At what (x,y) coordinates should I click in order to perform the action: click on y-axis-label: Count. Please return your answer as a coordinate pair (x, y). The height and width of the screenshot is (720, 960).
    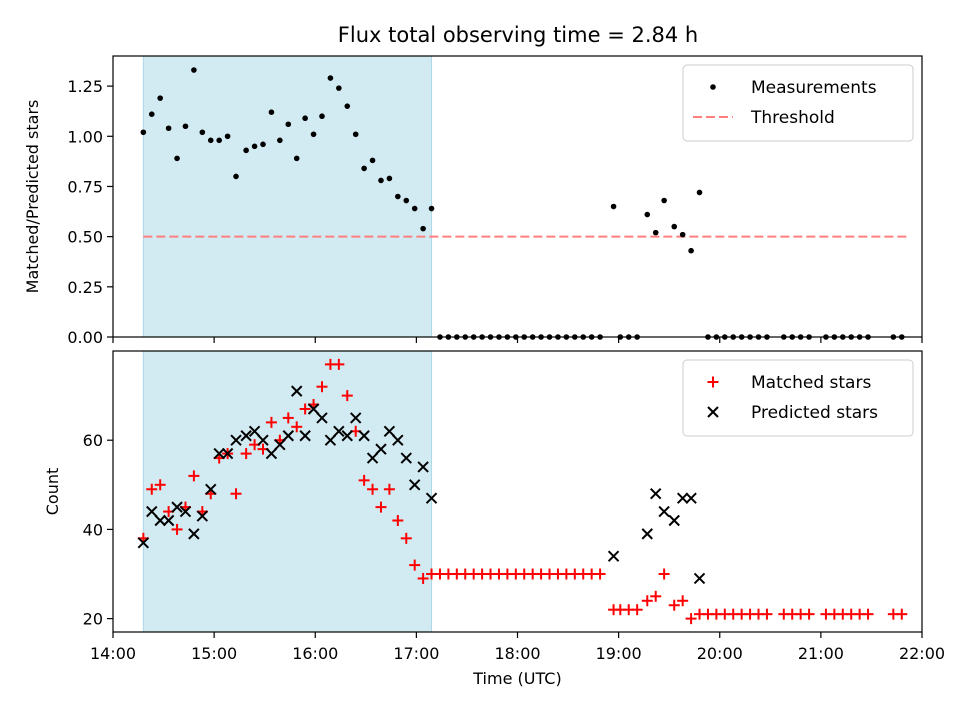
    Looking at the image, I should click on (52, 492).